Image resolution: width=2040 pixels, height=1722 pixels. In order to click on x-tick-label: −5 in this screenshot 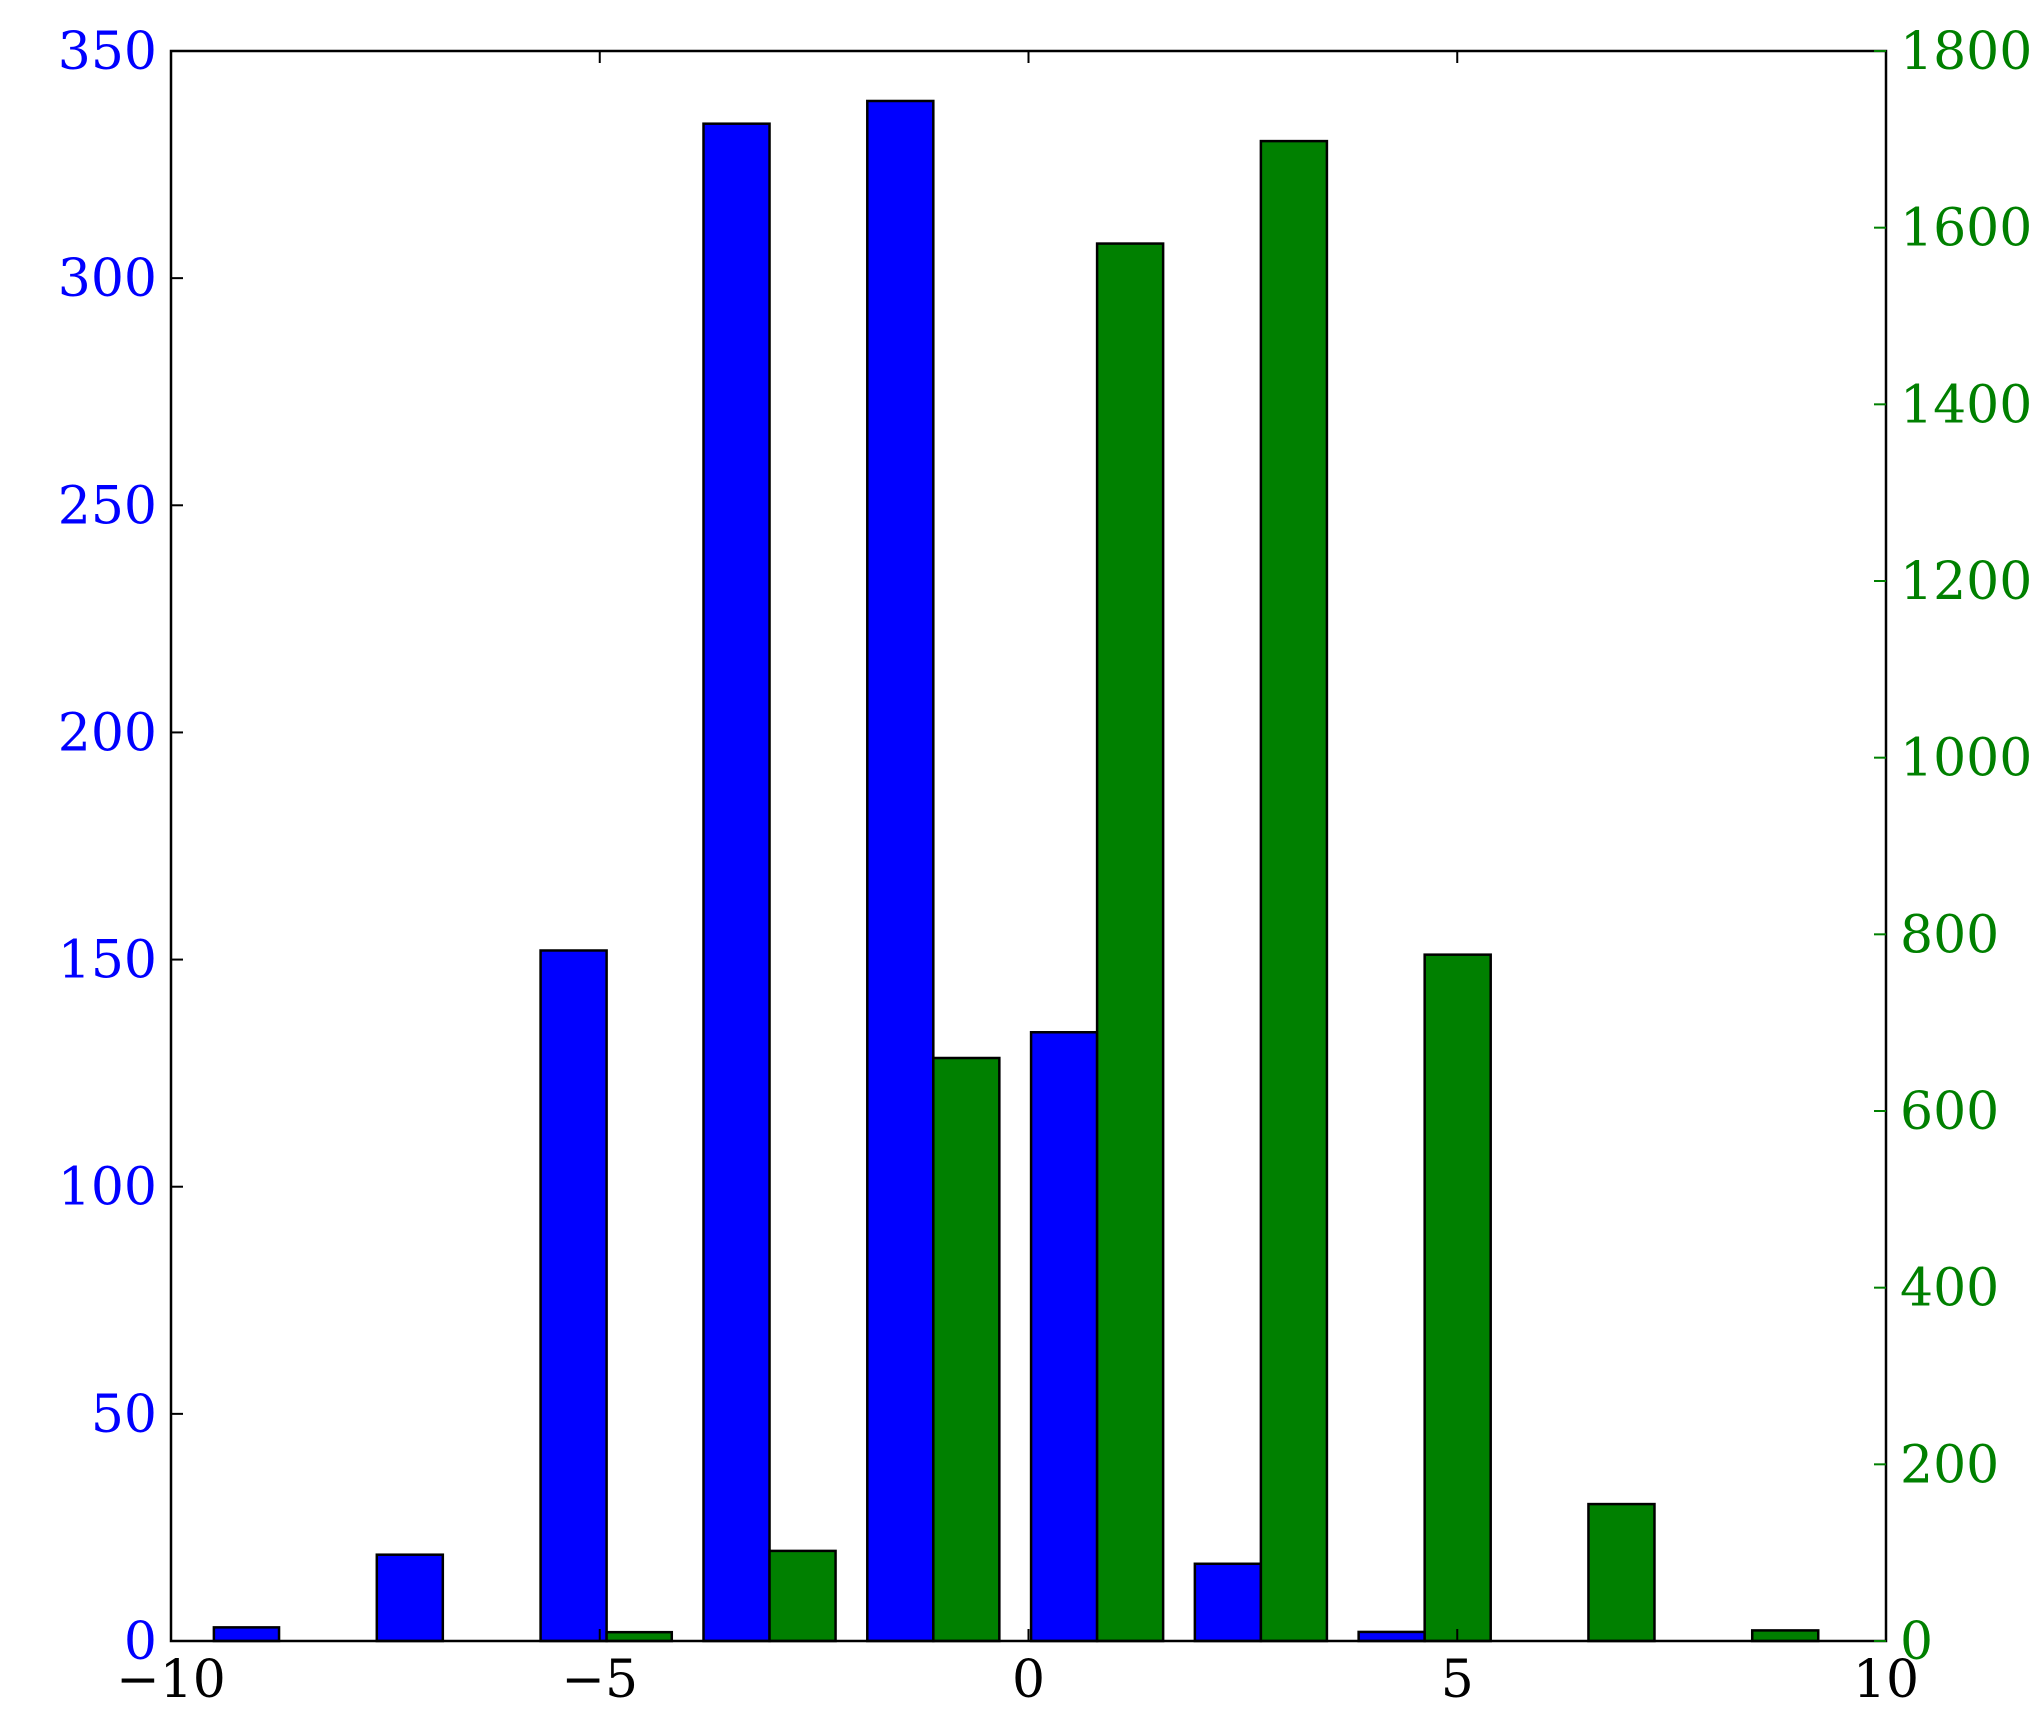, I will do `click(599, 1680)`.